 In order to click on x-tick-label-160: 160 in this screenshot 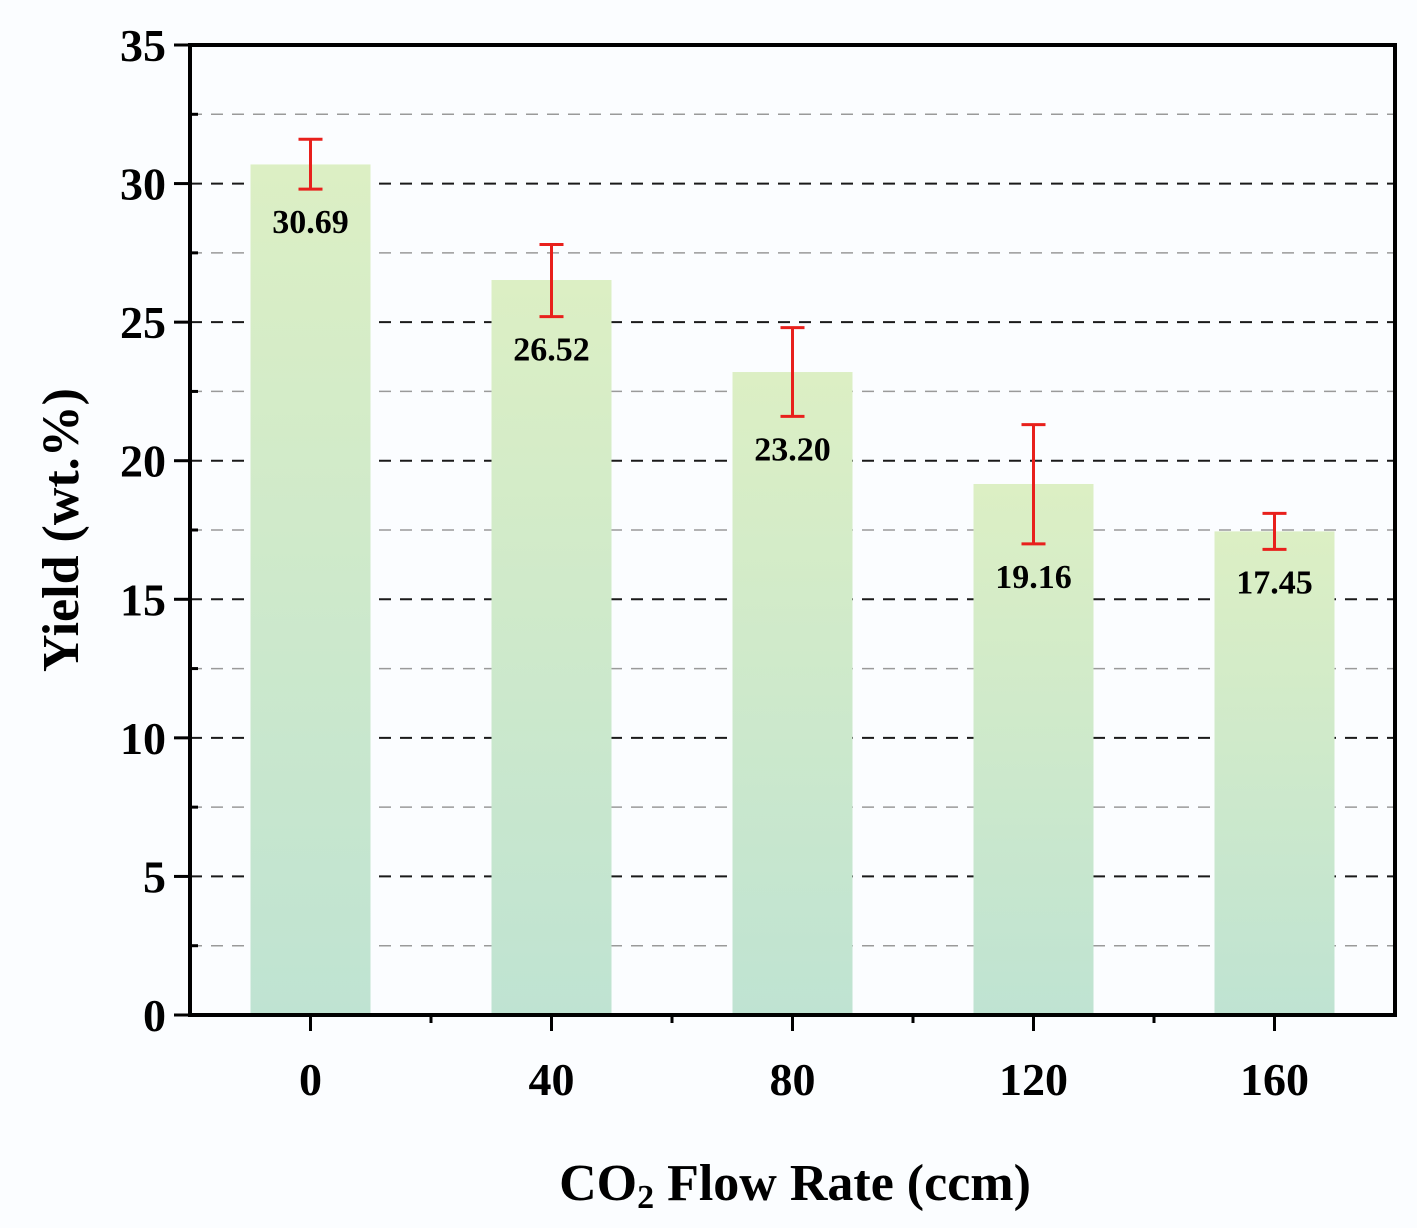, I will do `click(1274, 1079)`.